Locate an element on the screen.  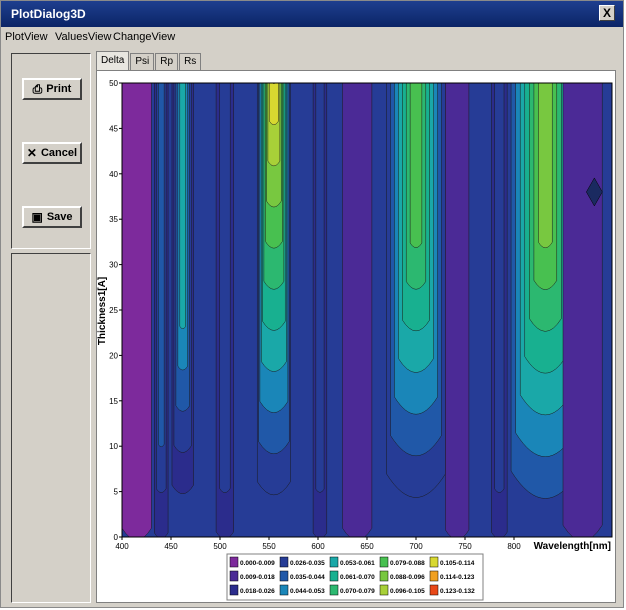
menu-valuesview: ValuesView is located at coordinates (83, 37).